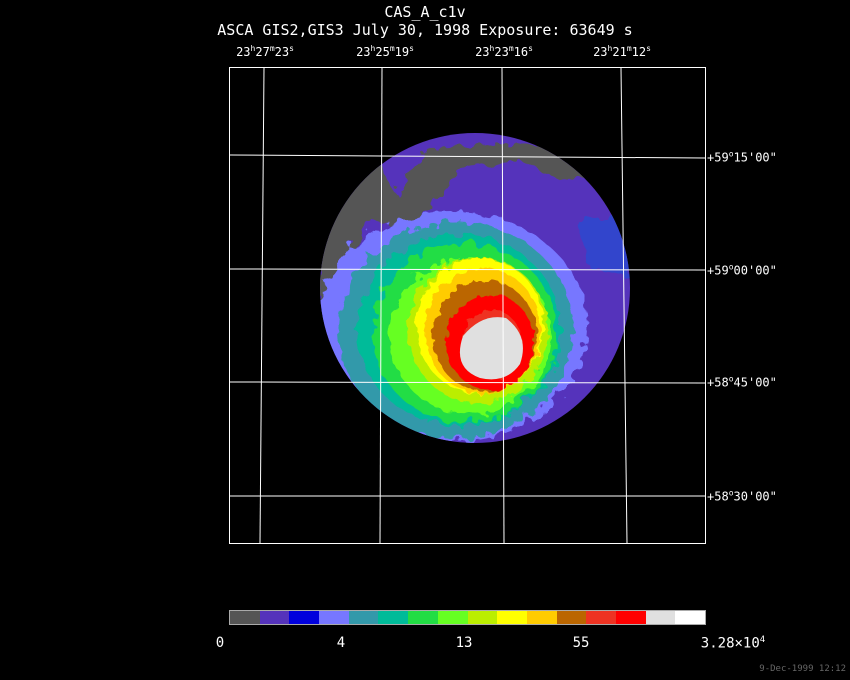 The image size is (850, 680). Describe the element at coordinates (742, 157) in the screenshot. I see `dec-tick-label: +59o15'00"` at that location.